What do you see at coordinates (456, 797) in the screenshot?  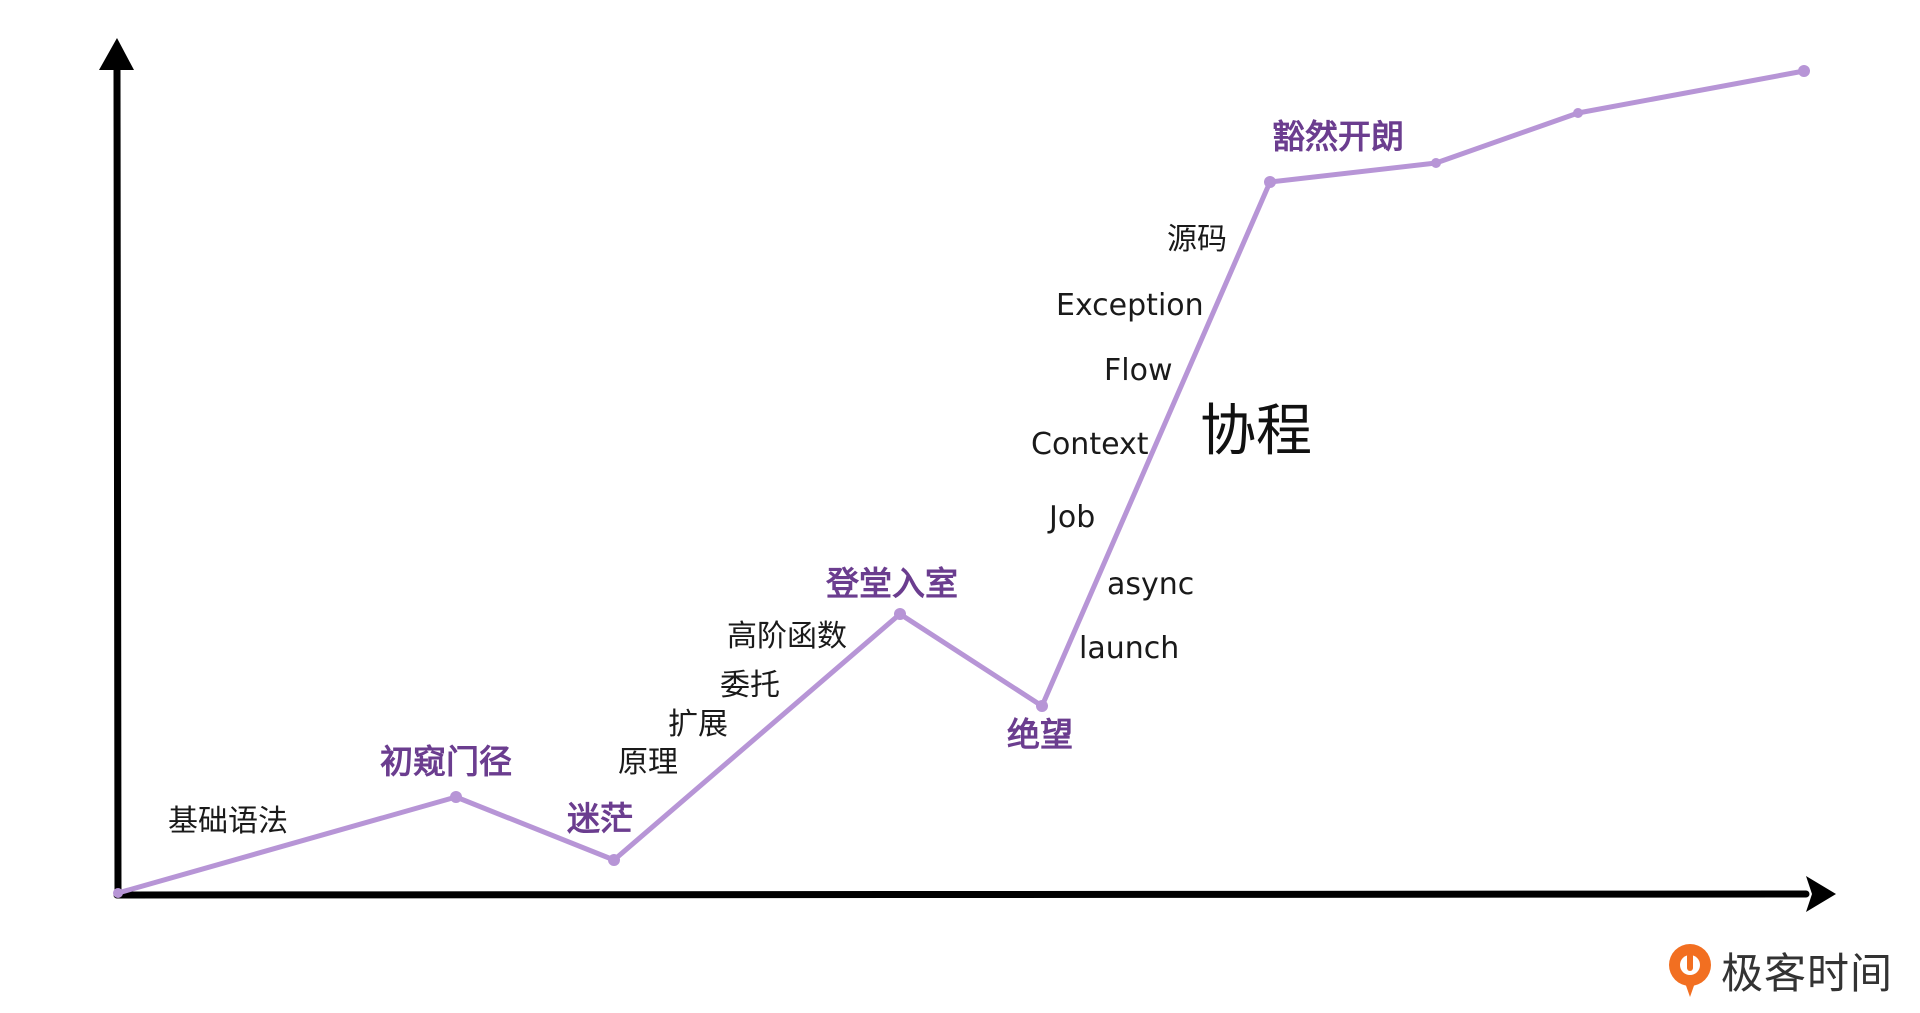 I see `curve-vertex-chukui` at bounding box center [456, 797].